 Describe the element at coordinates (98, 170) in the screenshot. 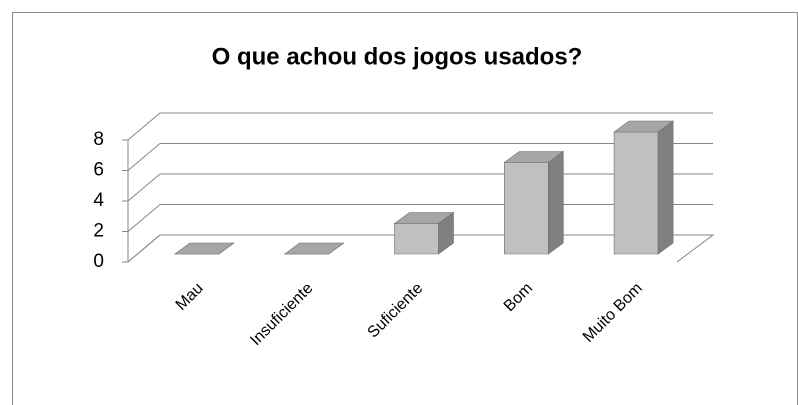

I see `y-tick-label: 6` at that location.